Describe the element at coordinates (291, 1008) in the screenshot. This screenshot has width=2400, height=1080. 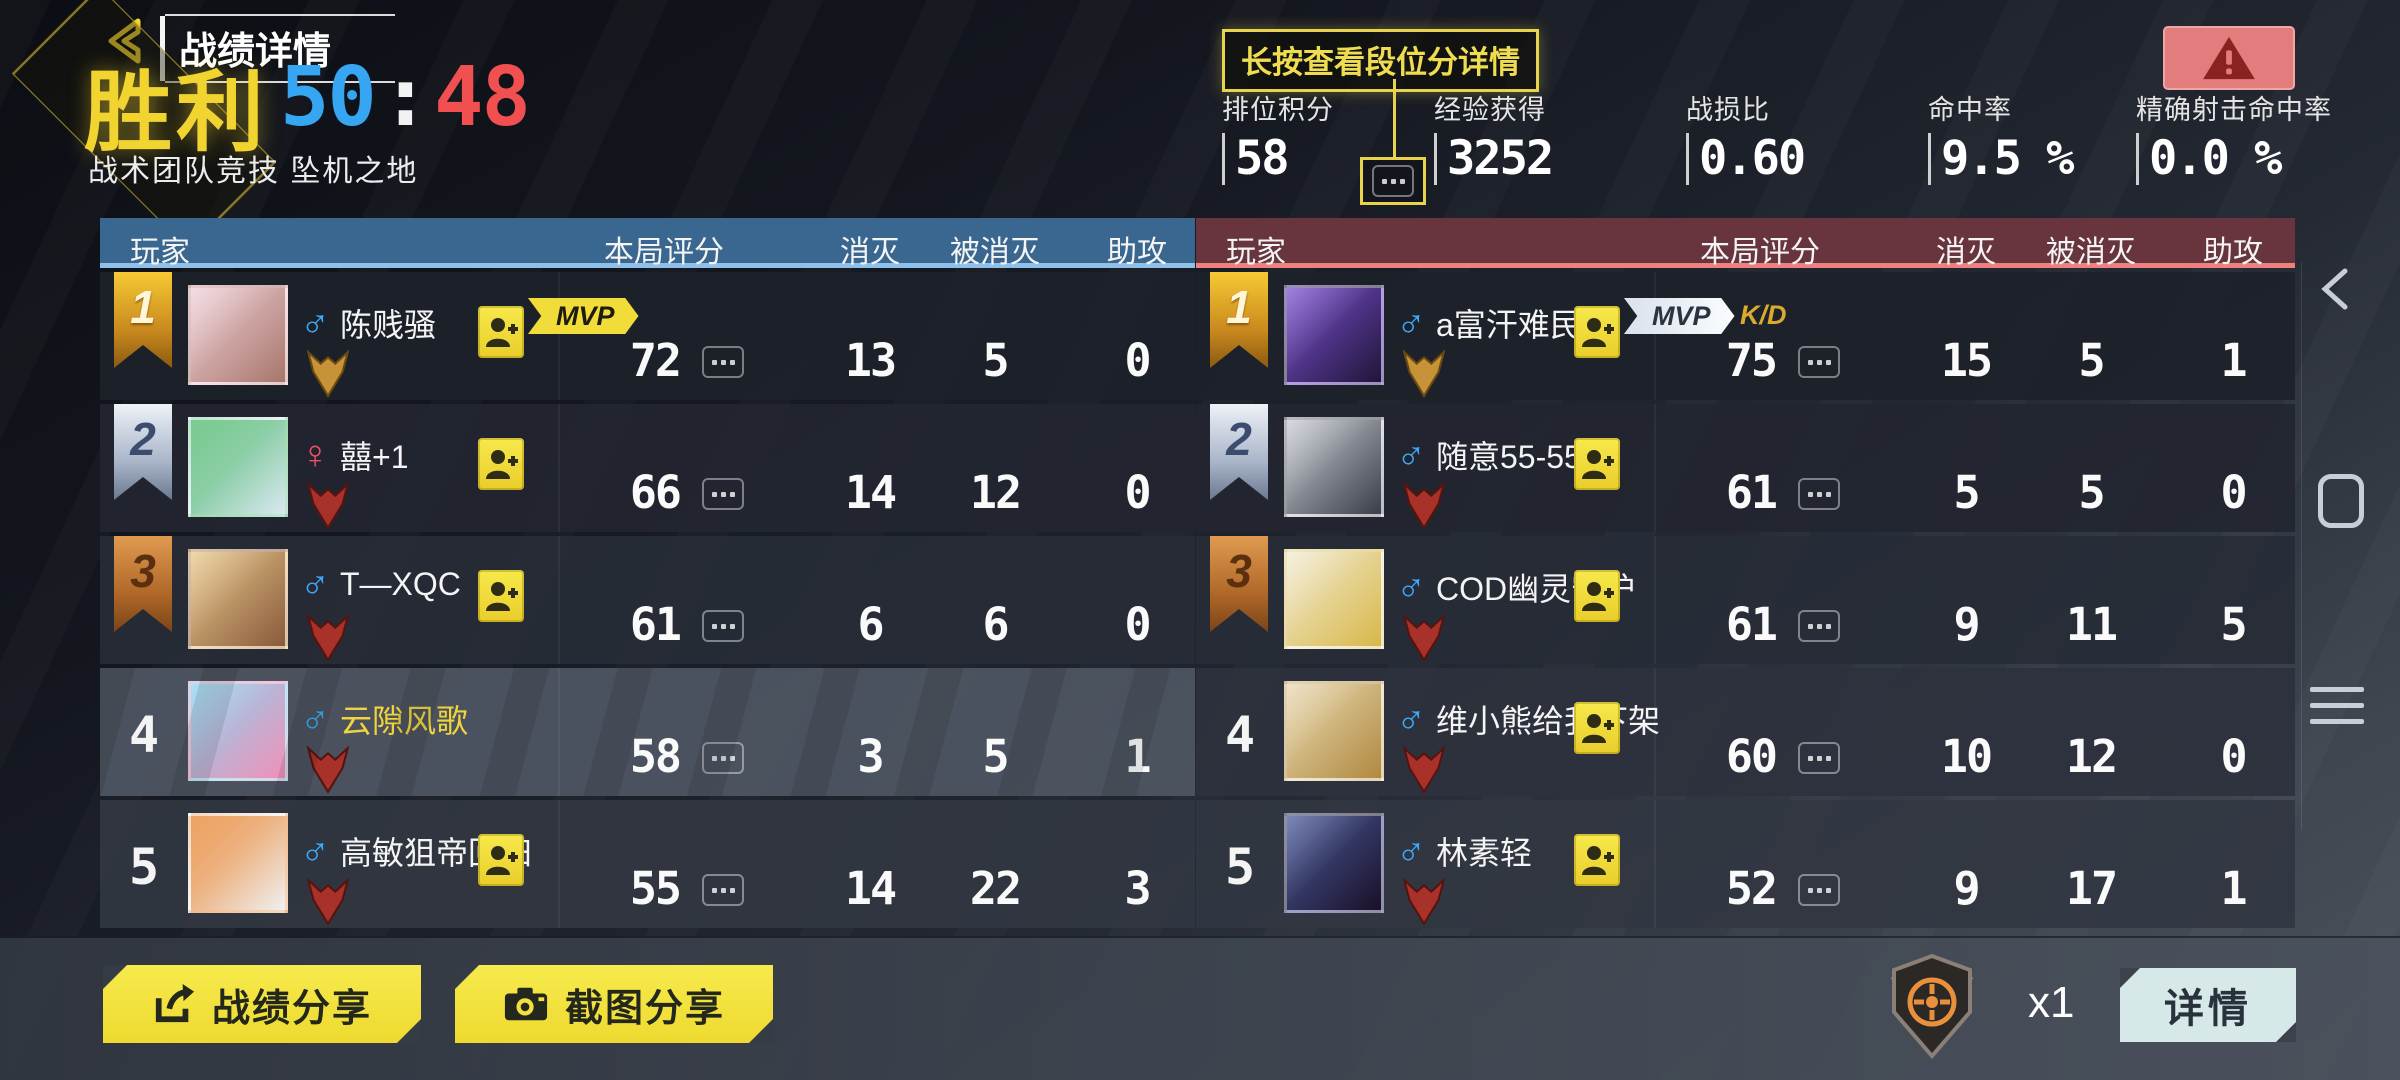
I see `share-results-label: 战绩分享` at that location.